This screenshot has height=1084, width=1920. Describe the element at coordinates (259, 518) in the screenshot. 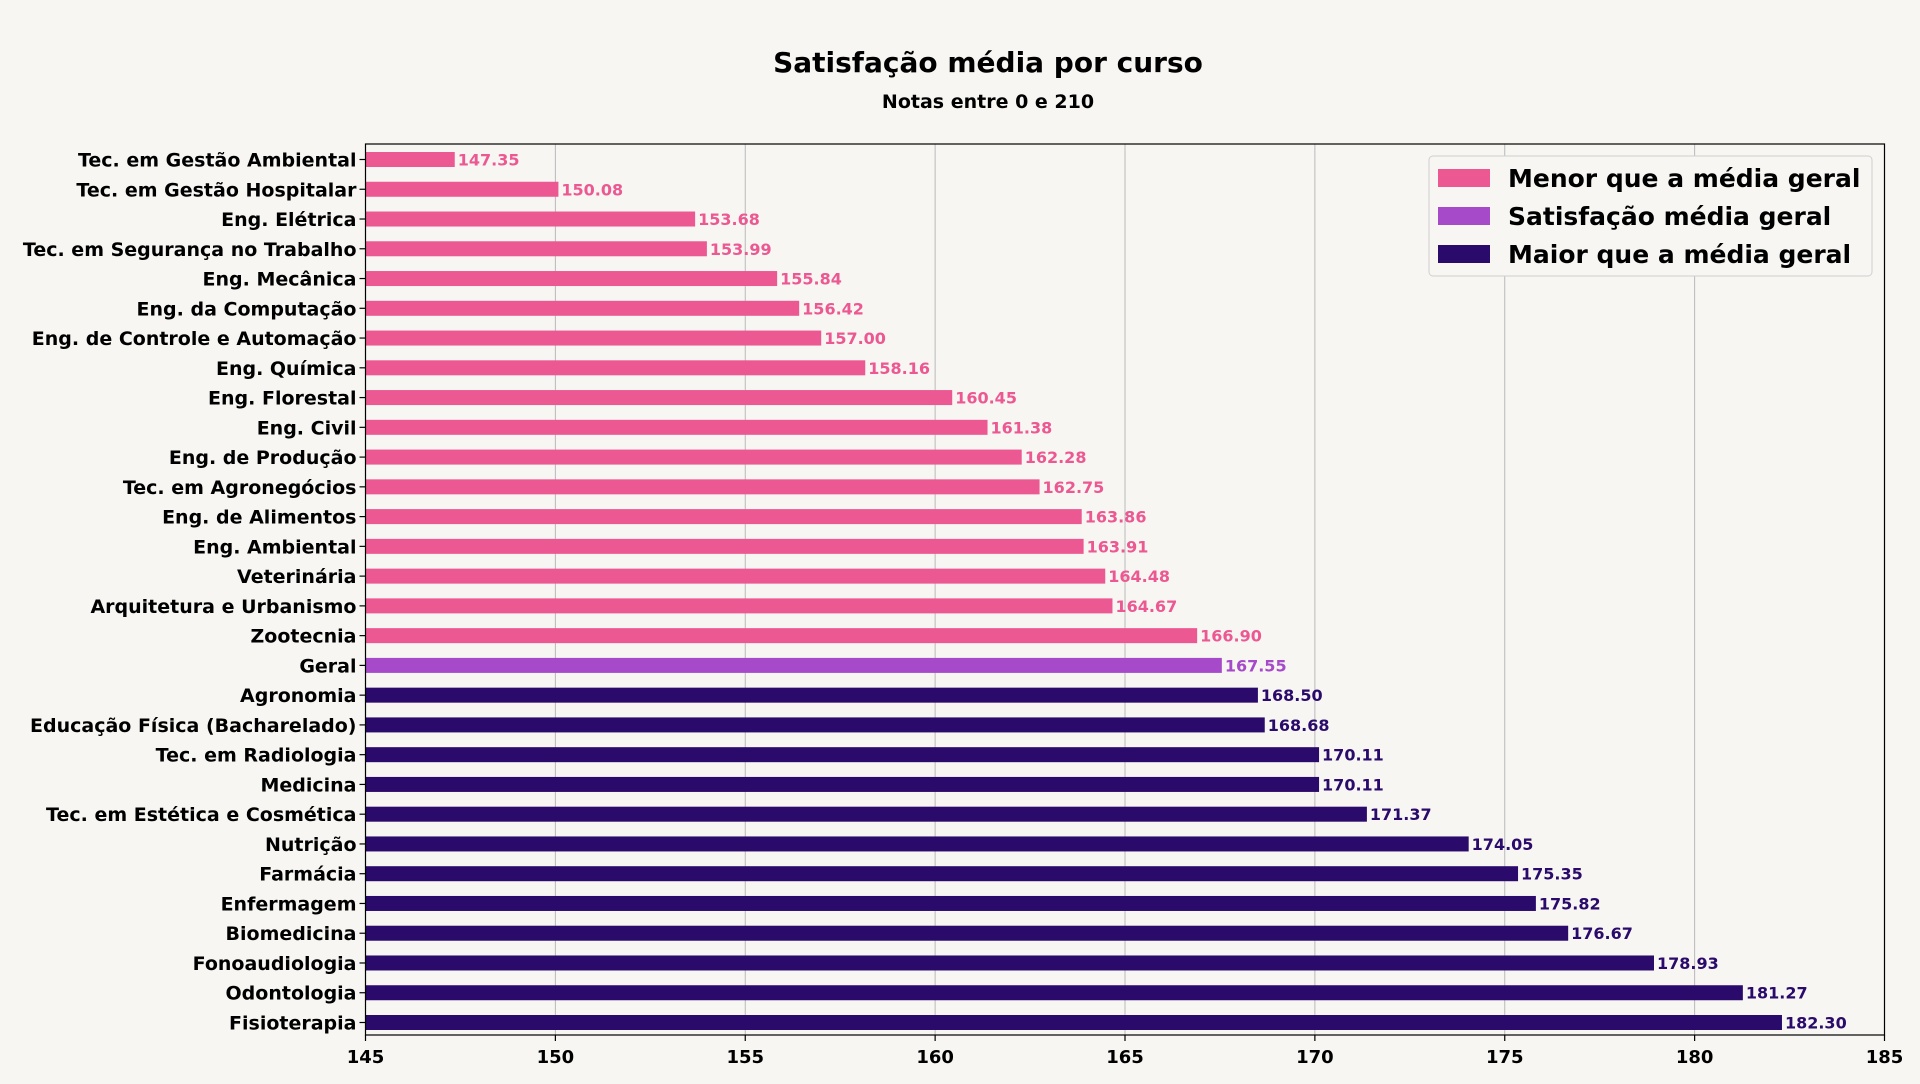

I see `category-label: Eng. de Alimentos` at that location.